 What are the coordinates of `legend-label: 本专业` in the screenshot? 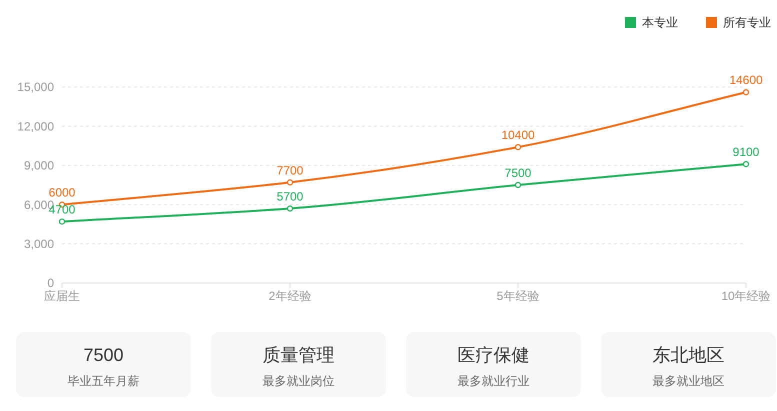 It's located at (660, 23).